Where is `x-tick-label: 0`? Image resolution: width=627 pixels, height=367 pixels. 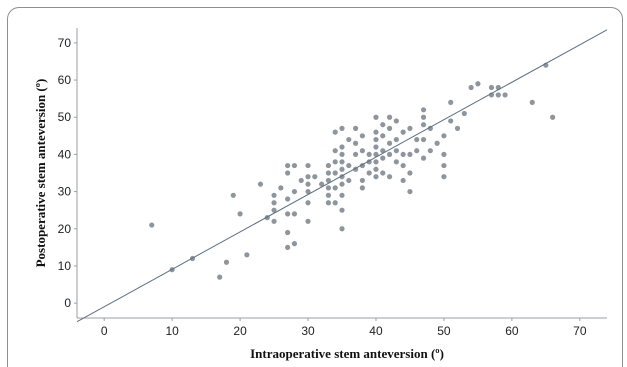 x-tick-label: 0 is located at coordinates (104, 331).